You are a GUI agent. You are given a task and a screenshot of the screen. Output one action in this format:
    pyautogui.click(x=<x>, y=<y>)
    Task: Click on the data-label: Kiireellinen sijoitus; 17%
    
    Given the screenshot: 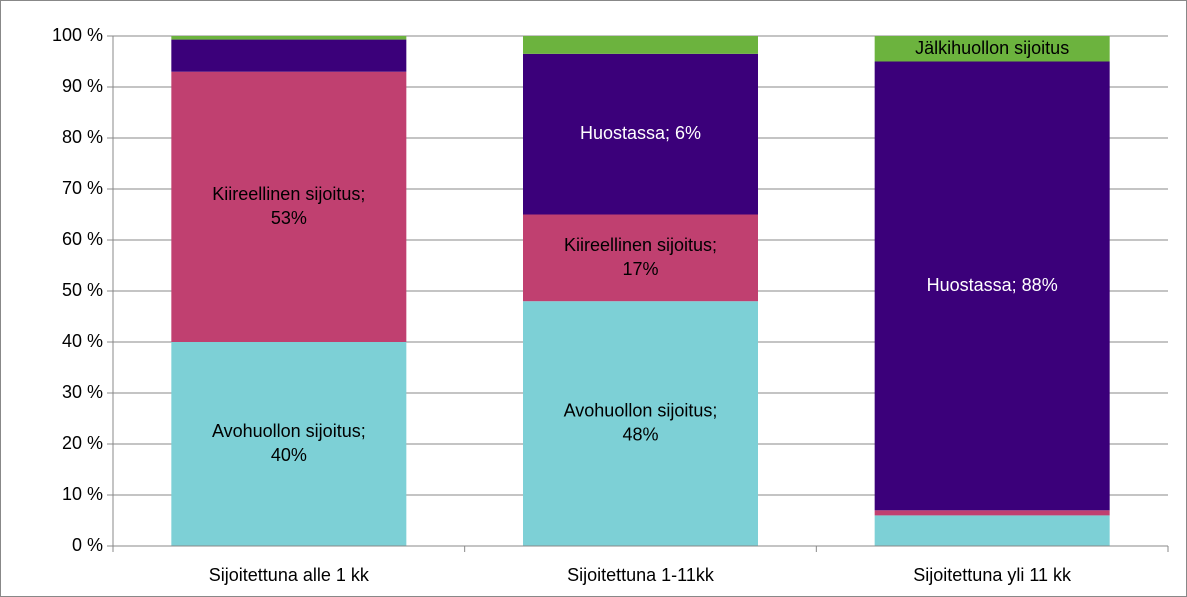 What is the action you would take?
    pyautogui.click(x=640, y=257)
    